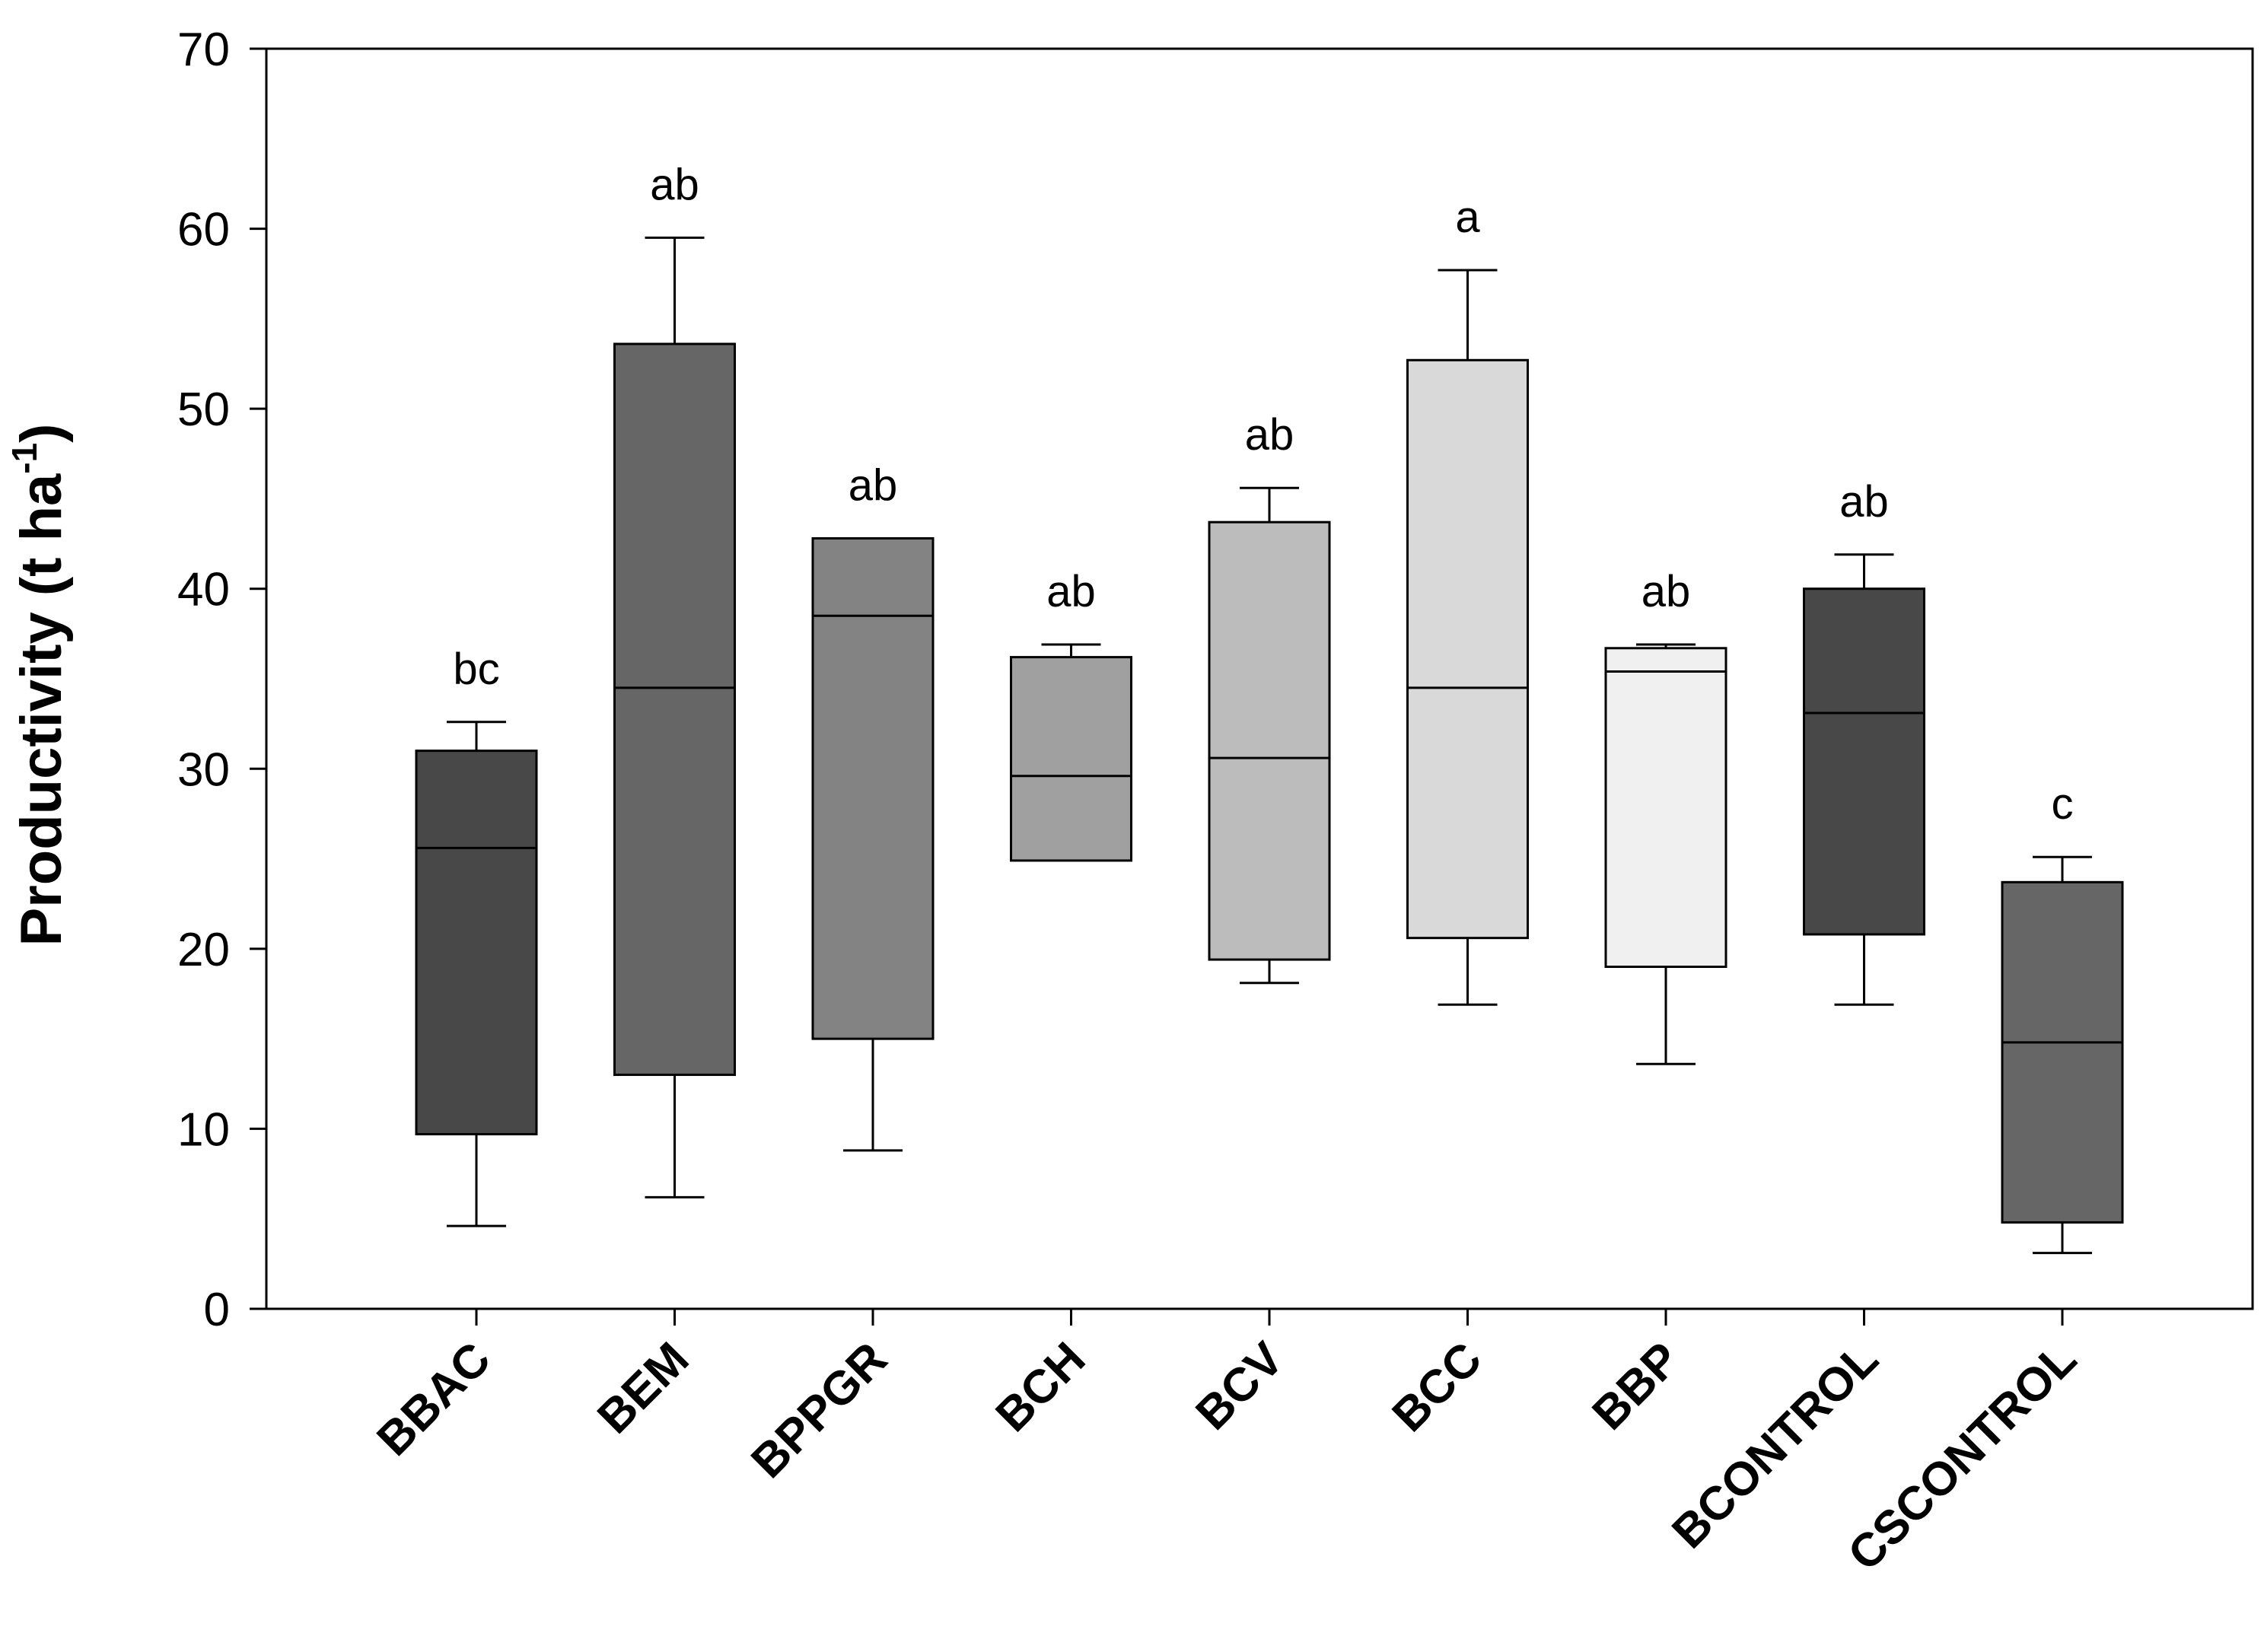 Image resolution: width=2264 pixels, height=1652 pixels. I want to click on box-rect-bch, so click(1071, 759).